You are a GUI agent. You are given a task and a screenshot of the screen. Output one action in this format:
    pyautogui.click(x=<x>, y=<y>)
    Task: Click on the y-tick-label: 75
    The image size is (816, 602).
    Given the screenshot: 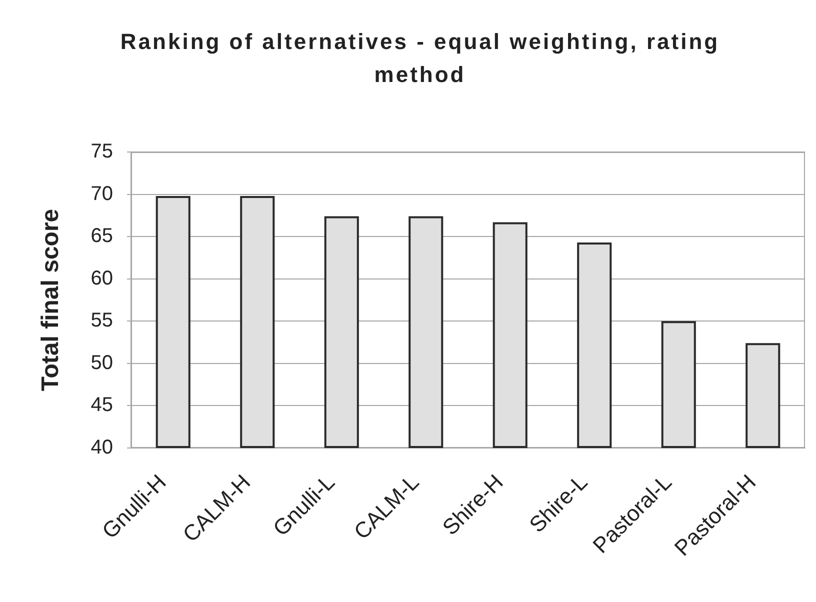 What is the action you would take?
    pyautogui.click(x=101, y=151)
    